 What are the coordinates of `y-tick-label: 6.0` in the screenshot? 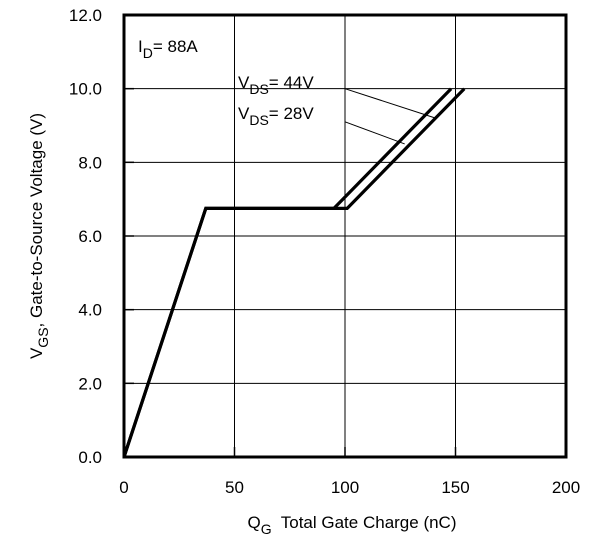 It's located at (90, 236).